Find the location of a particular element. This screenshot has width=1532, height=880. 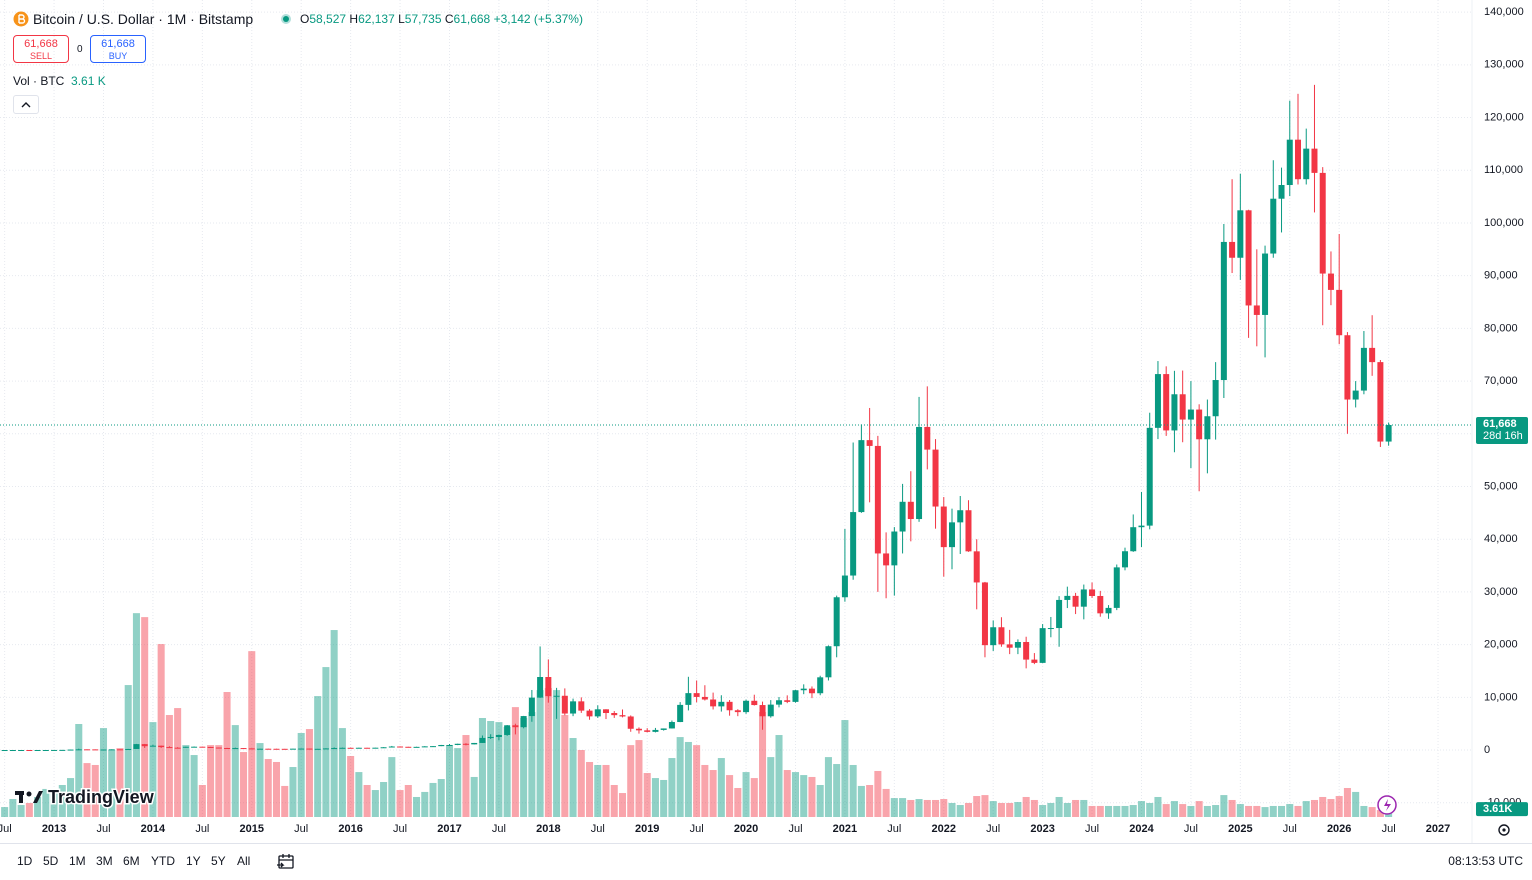

settings-icon is located at coordinates (1504, 830).